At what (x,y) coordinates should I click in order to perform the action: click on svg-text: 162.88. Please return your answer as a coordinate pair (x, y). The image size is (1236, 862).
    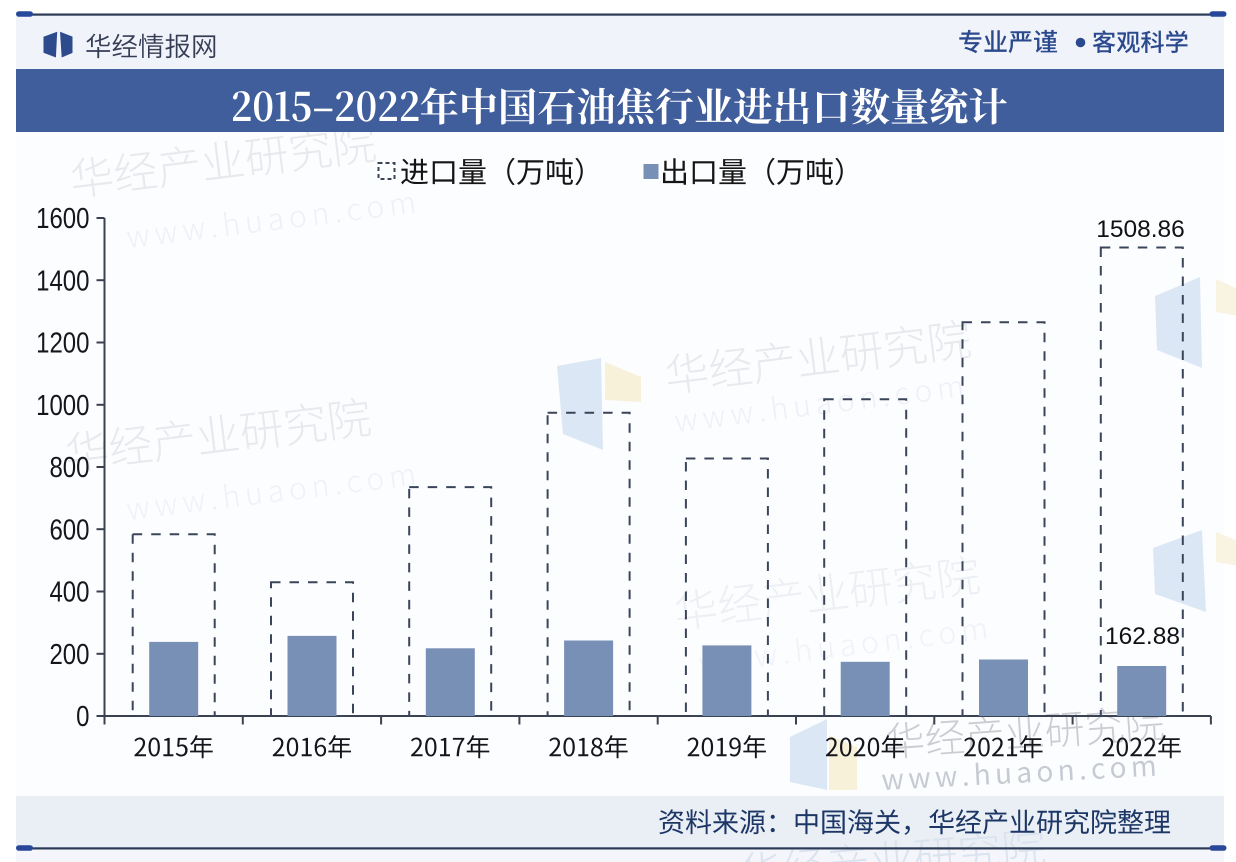
    Looking at the image, I should click on (1142, 636).